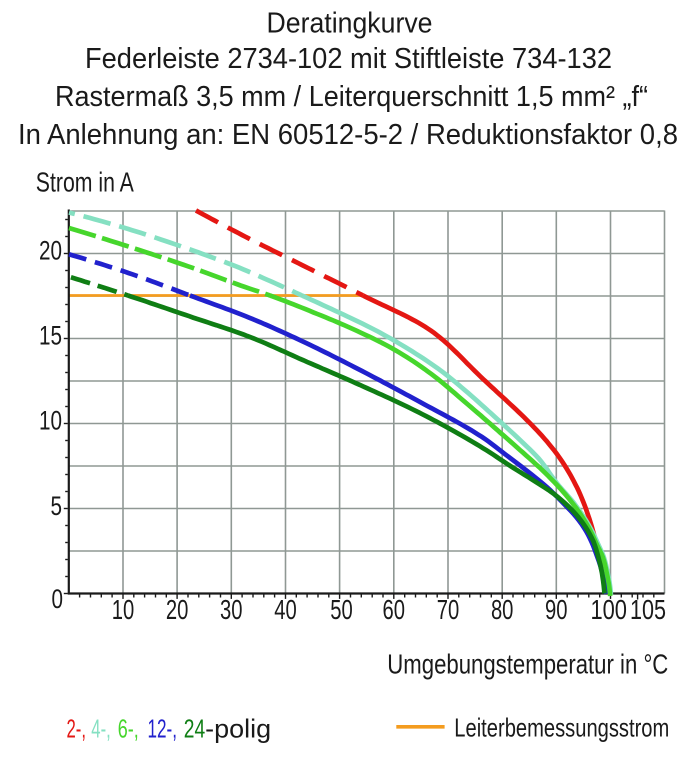  I want to click on svg-text: 15, so click(50, 336).